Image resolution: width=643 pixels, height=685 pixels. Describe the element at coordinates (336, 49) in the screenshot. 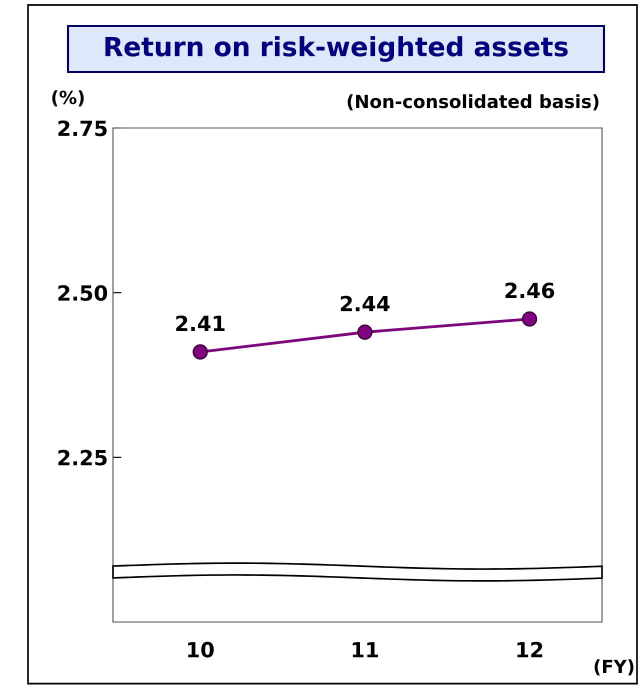

I see `chart-title: Return on risk-weighted assets` at that location.